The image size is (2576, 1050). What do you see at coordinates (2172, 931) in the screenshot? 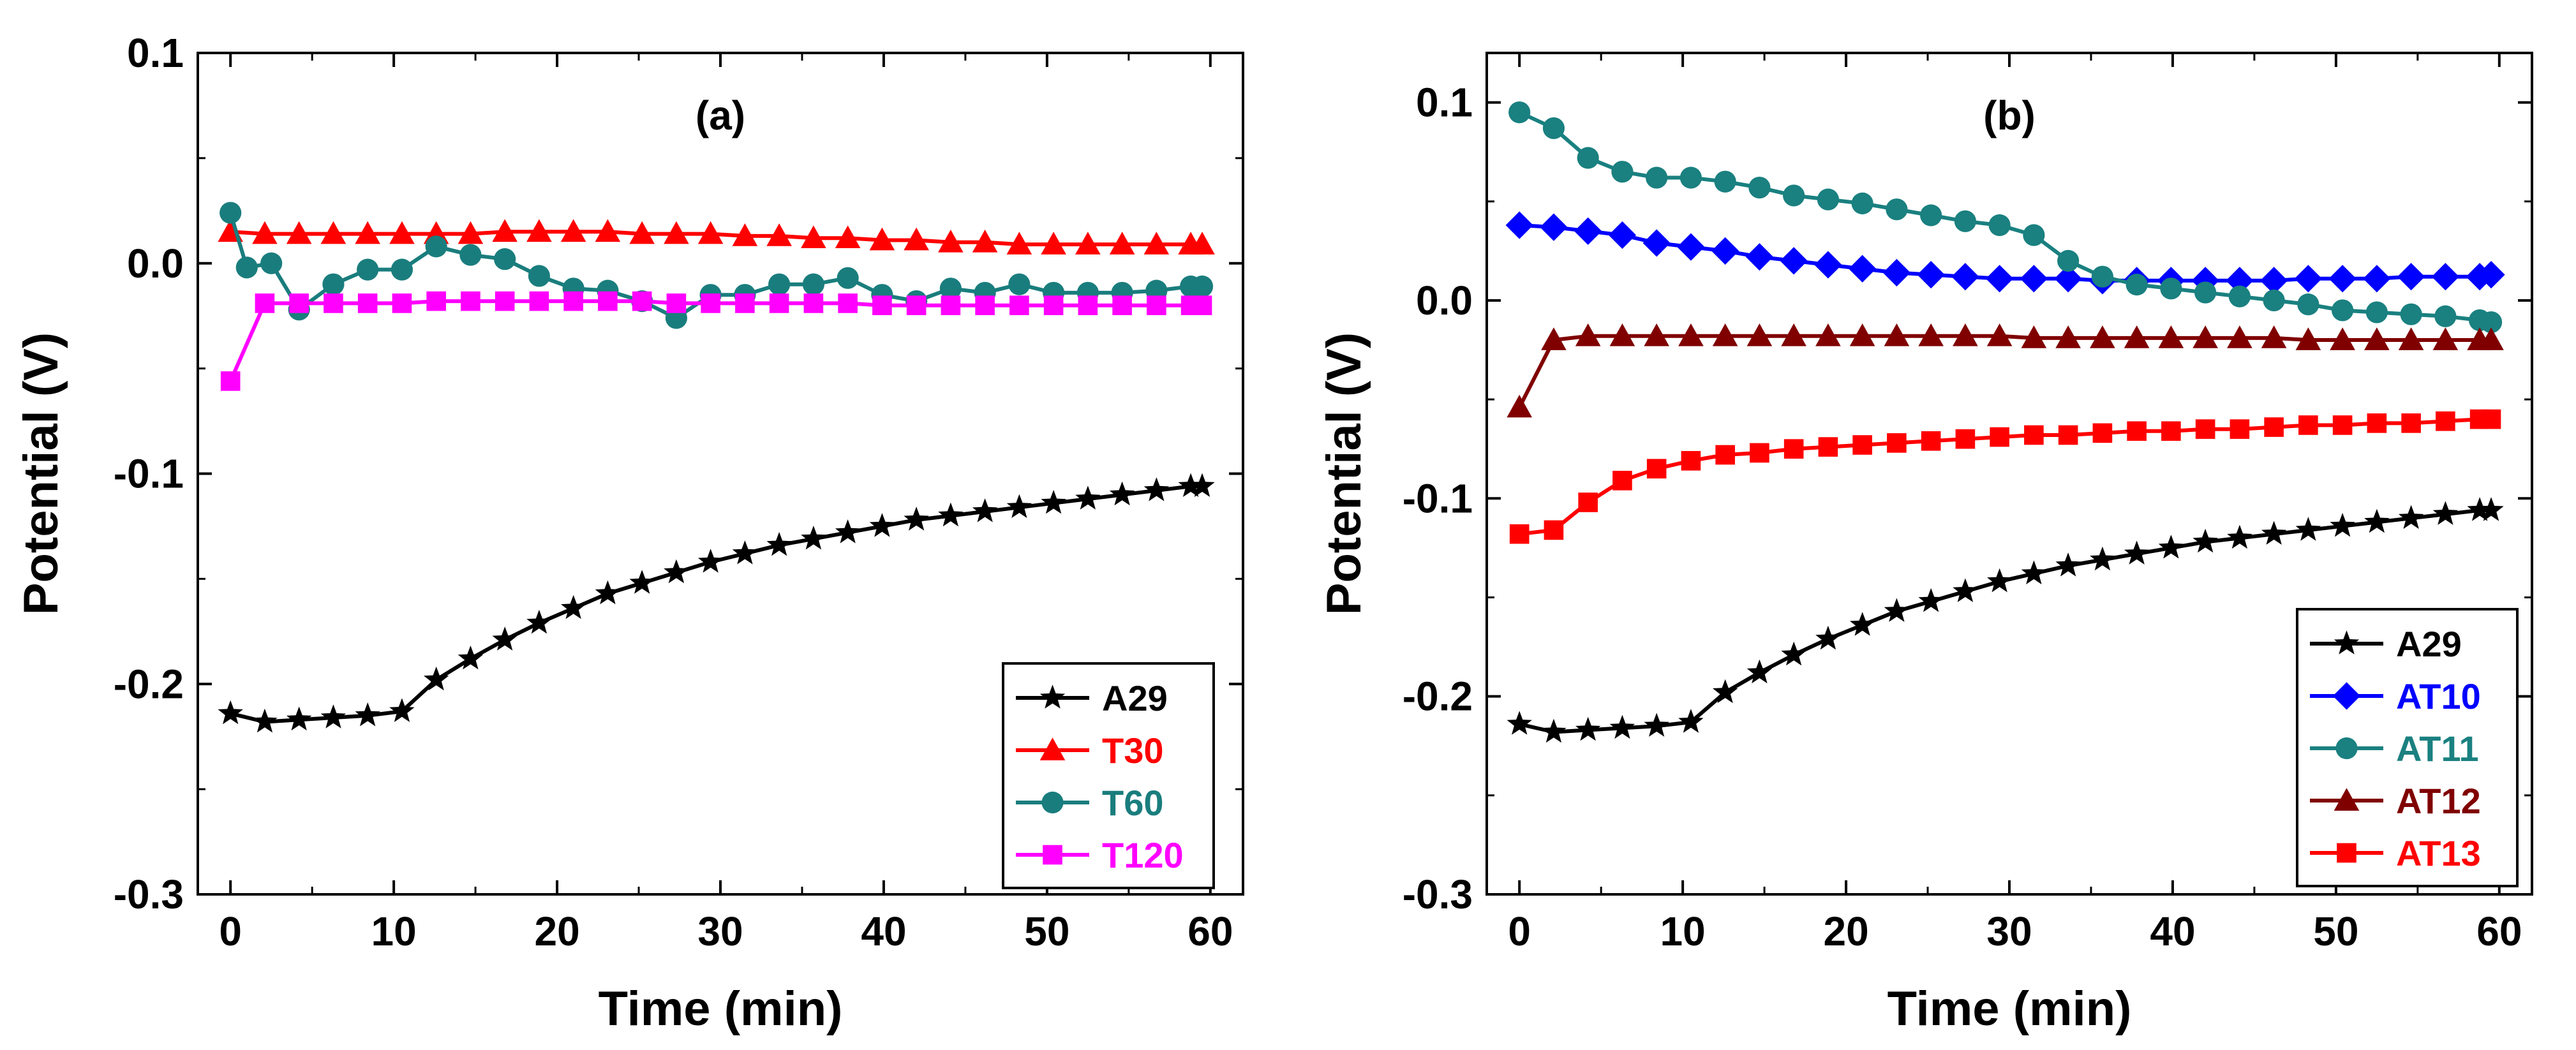
I see `x-tick-label: 40` at bounding box center [2172, 931].